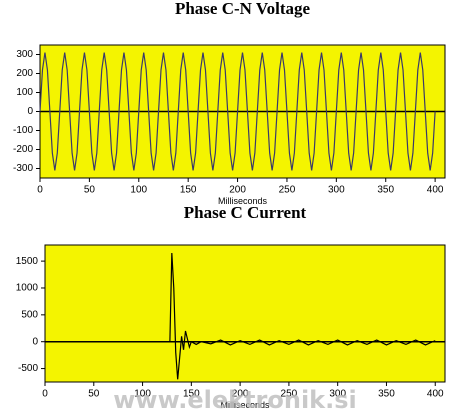 Image resolution: width=467 pixels, height=418 pixels. Describe the element at coordinates (23, 130) in the screenshot. I see `y-tick-label: -100` at that location.